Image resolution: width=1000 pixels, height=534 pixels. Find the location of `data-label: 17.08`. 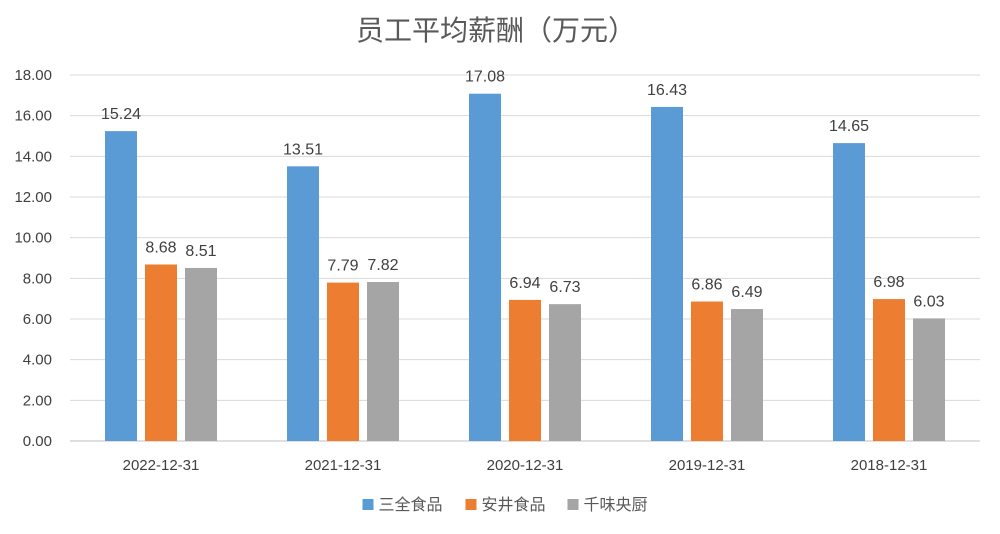

data-label: 17.08 is located at coordinates (485, 77).